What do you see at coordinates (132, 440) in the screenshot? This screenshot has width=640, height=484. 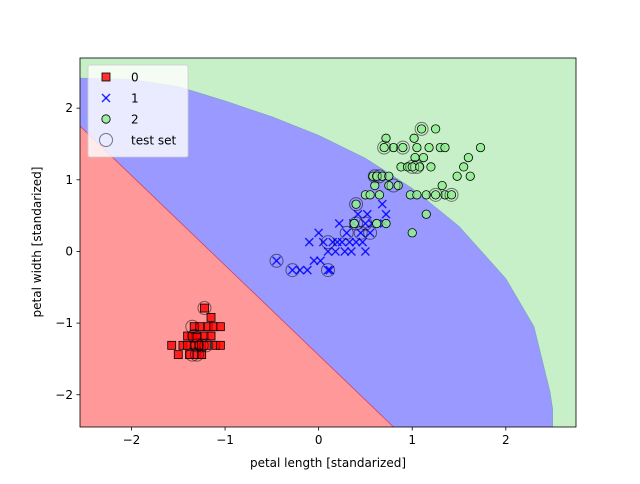 I see `x-tick-label: −2` at bounding box center [132, 440].